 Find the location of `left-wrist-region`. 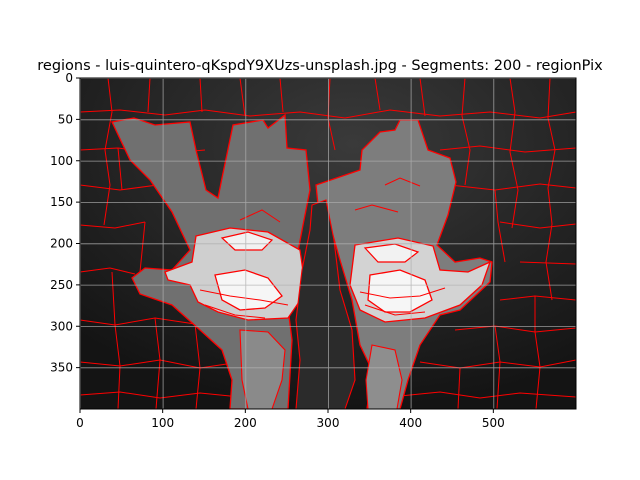

left-wrist-region is located at coordinates (262, 369).